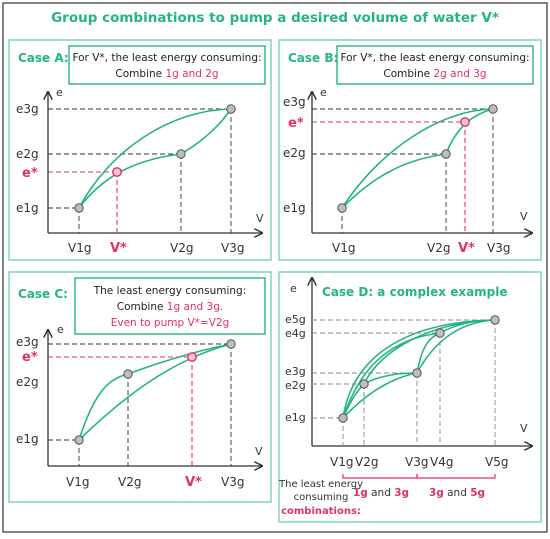  Describe the element at coordinates (417, 373) in the screenshot. I see `case-d-node-3g` at that location.